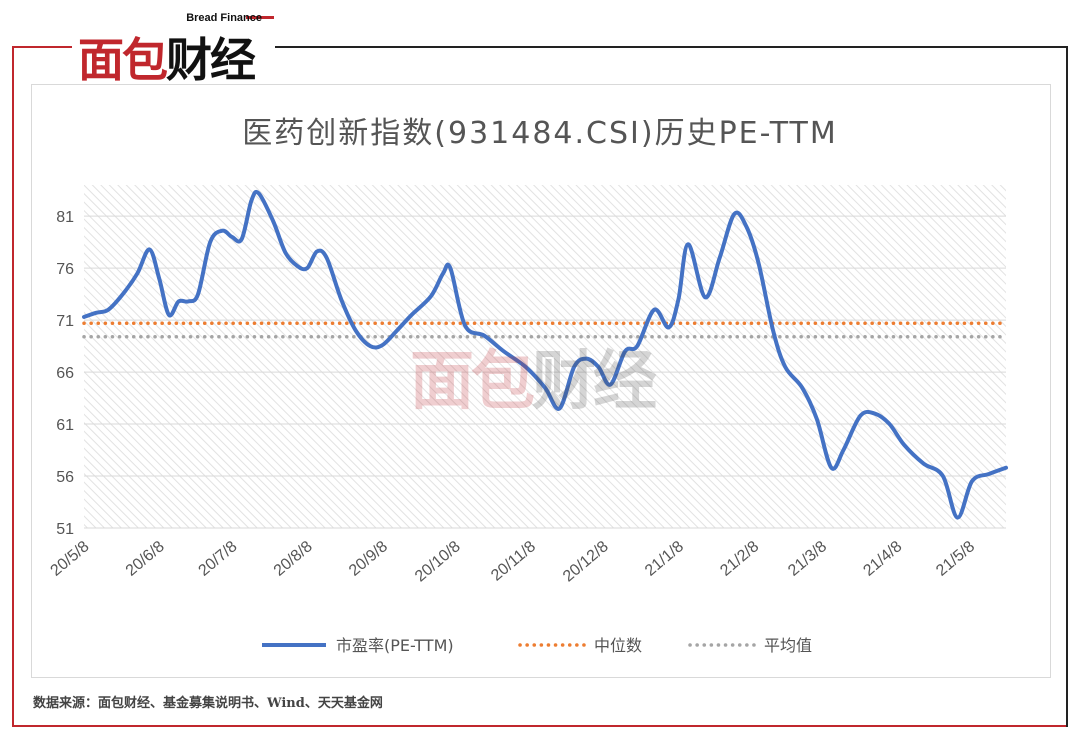  Describe the element at coordinates (664, 559) in the screenshot. I see `x-tick-label: 21/1/8` at that location.